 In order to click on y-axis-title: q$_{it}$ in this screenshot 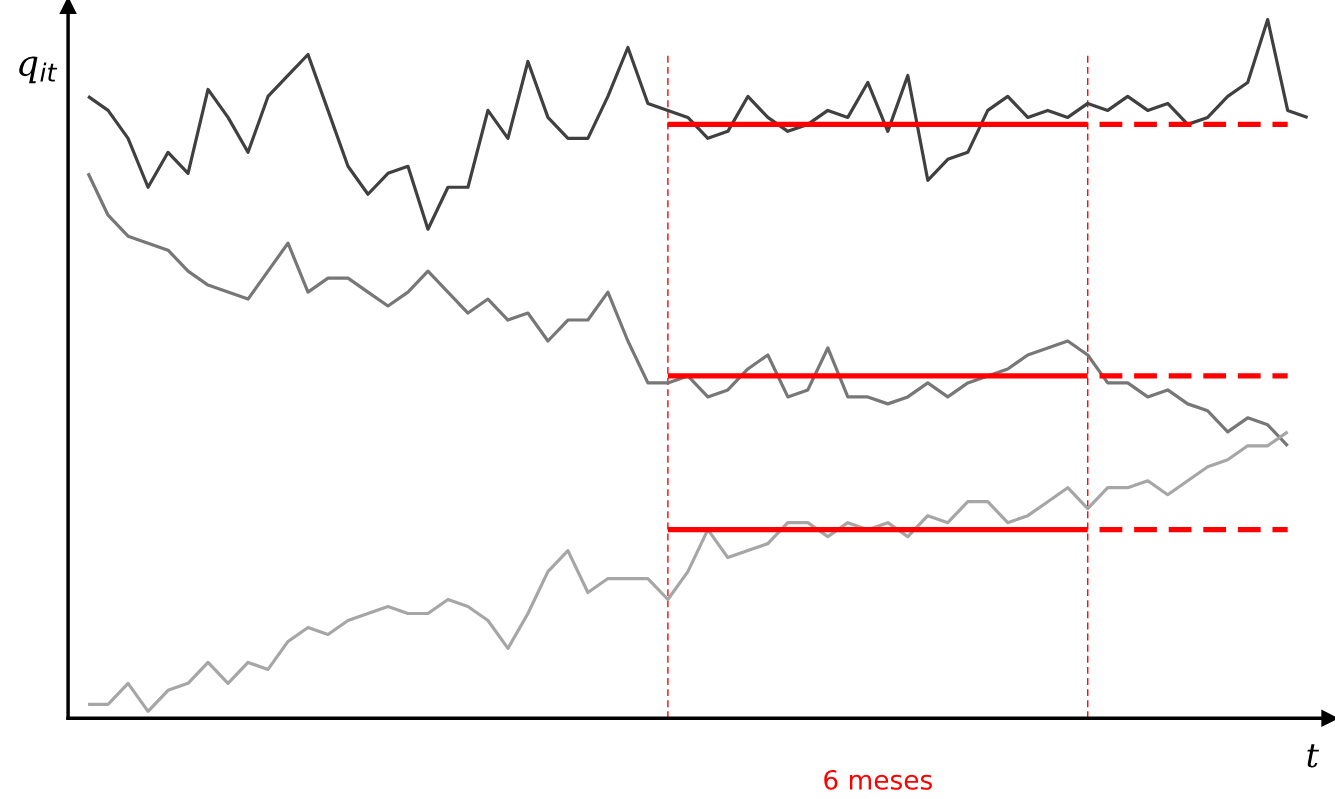, I will do `click(38, 70)`.